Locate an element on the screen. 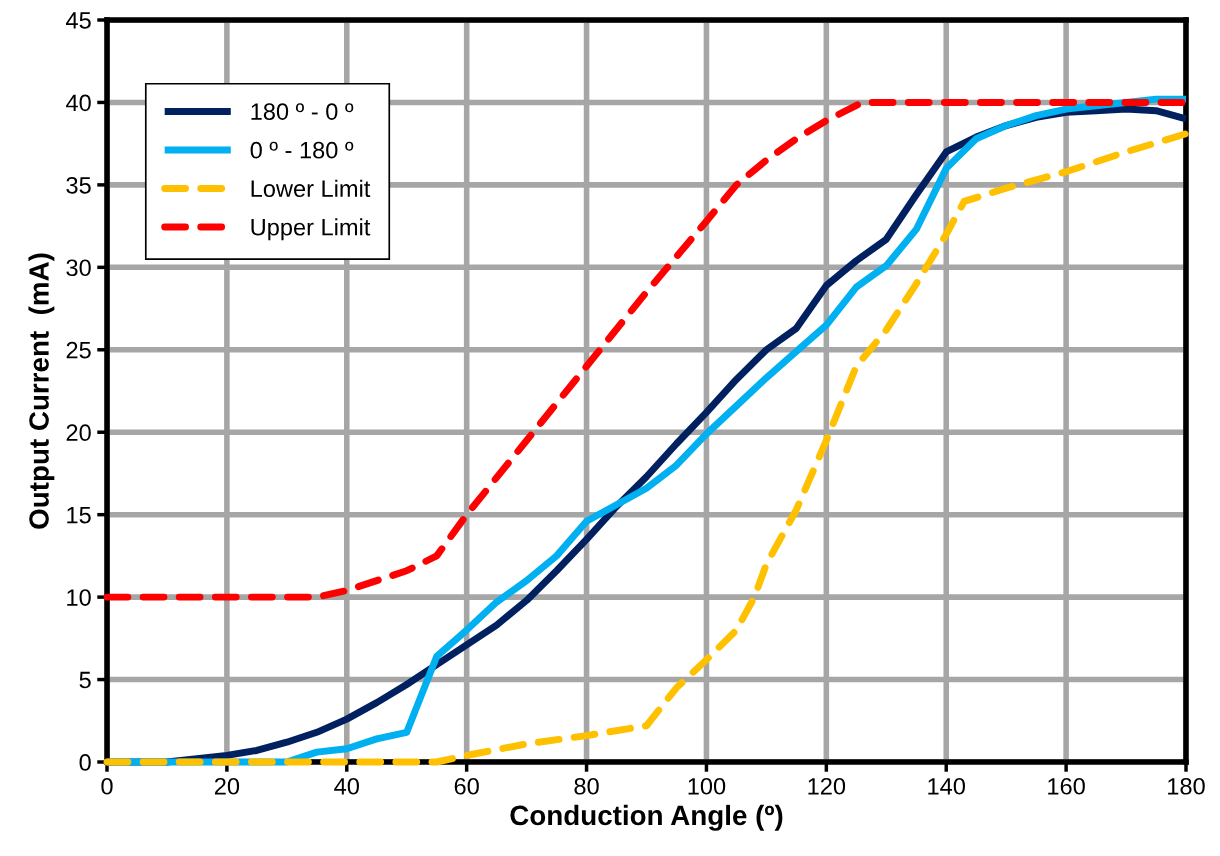 This screenshot has height=856, width=1220. x-tick-label: 20 is located at coordinates (227, 786).